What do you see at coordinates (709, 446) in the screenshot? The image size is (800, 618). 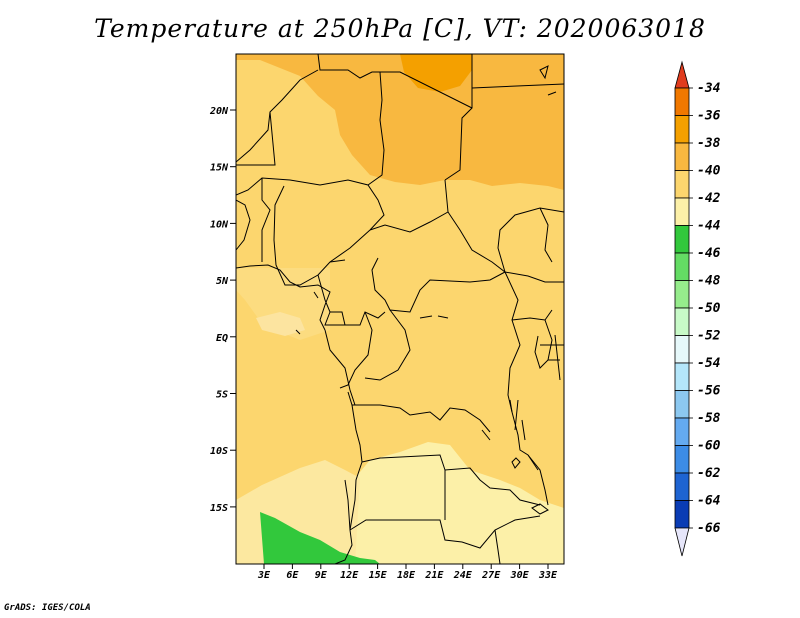 I see `colorbar-label: -60` at bounding box center [709, 446].